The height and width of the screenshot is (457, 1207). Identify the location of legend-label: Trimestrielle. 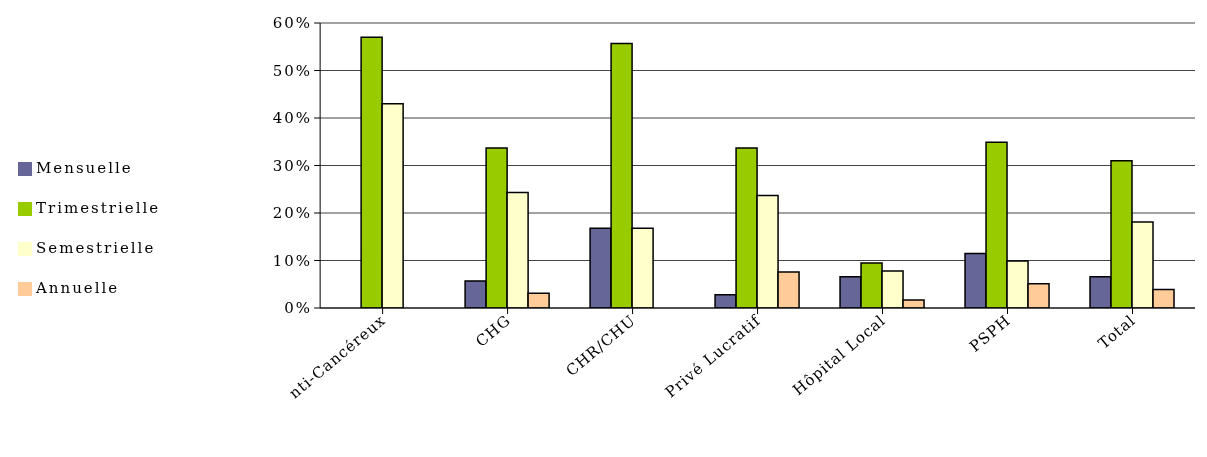
(98, 208).